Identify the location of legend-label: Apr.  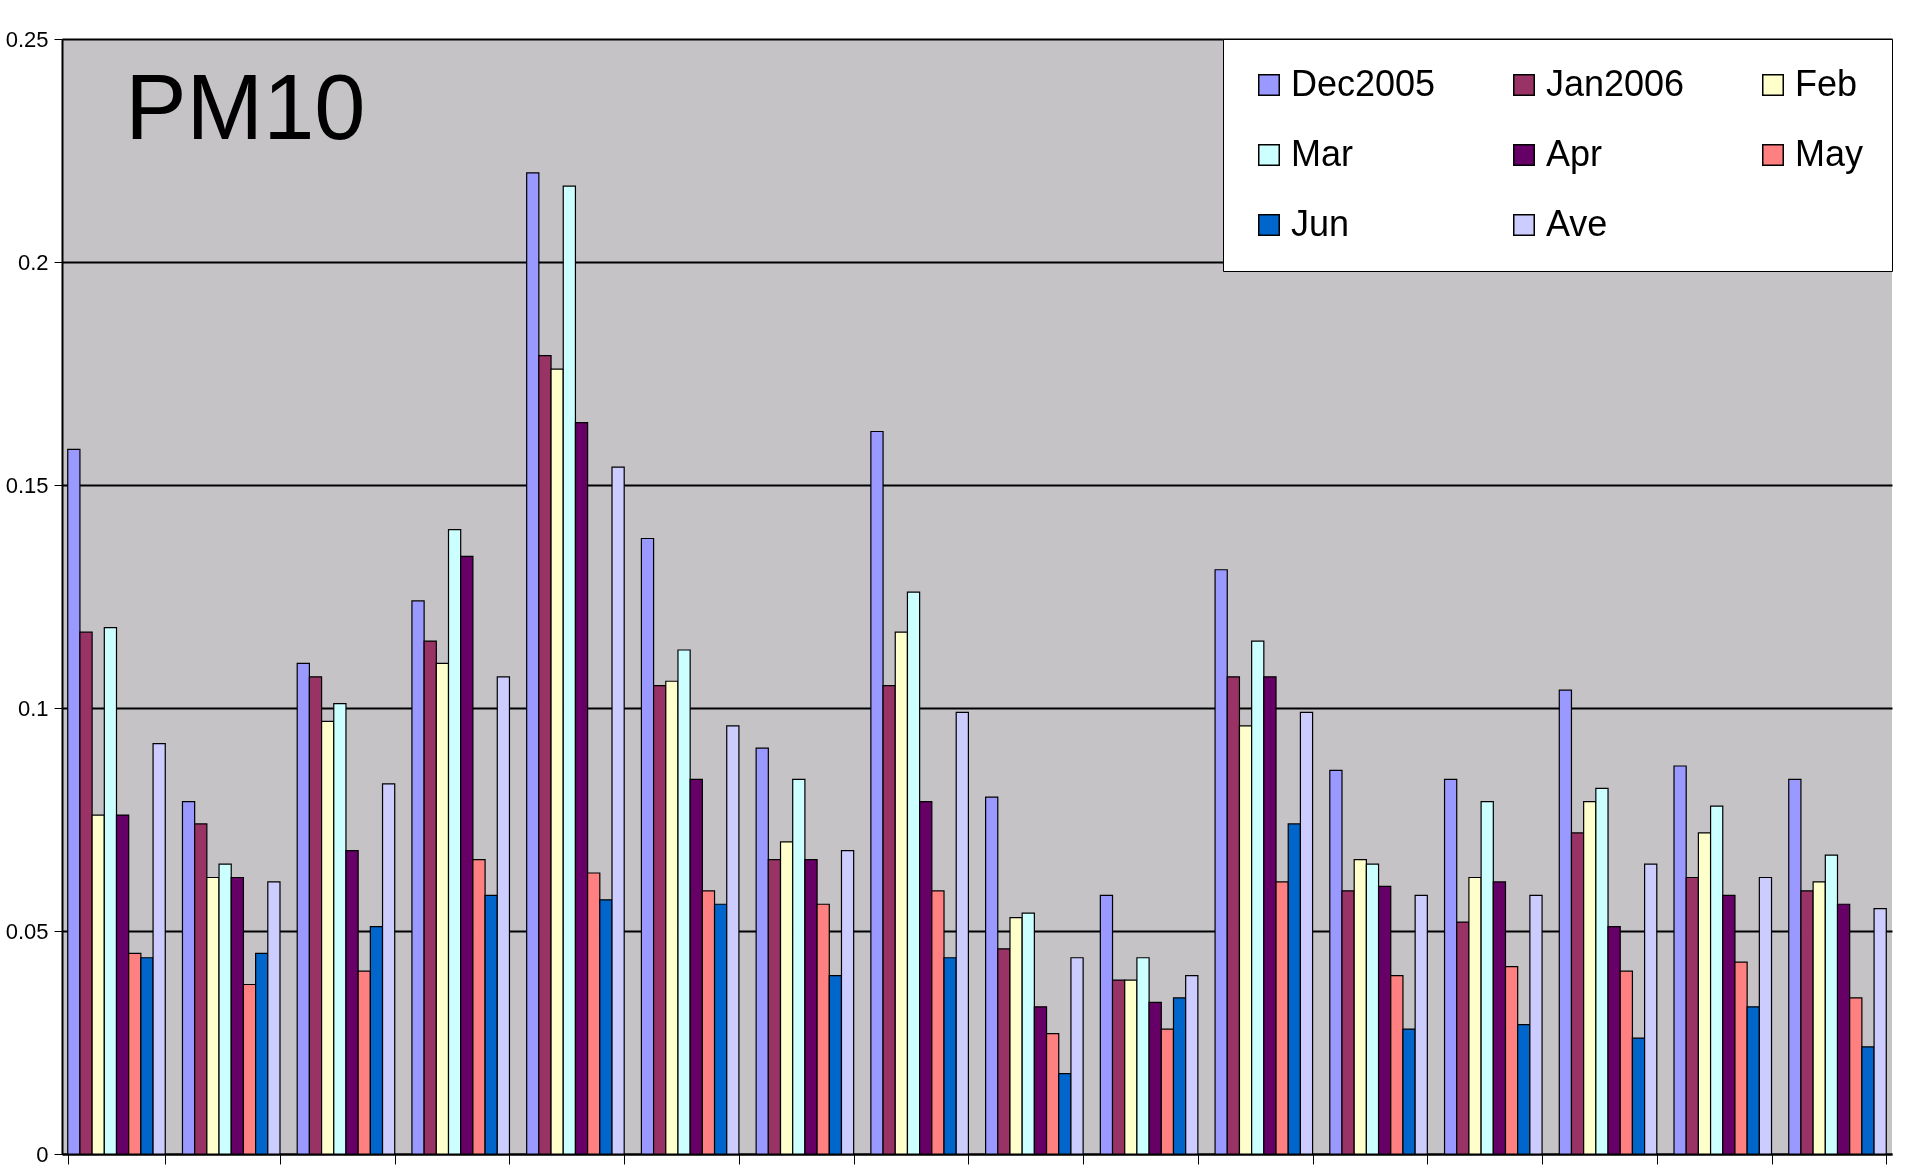
(1574, 153).